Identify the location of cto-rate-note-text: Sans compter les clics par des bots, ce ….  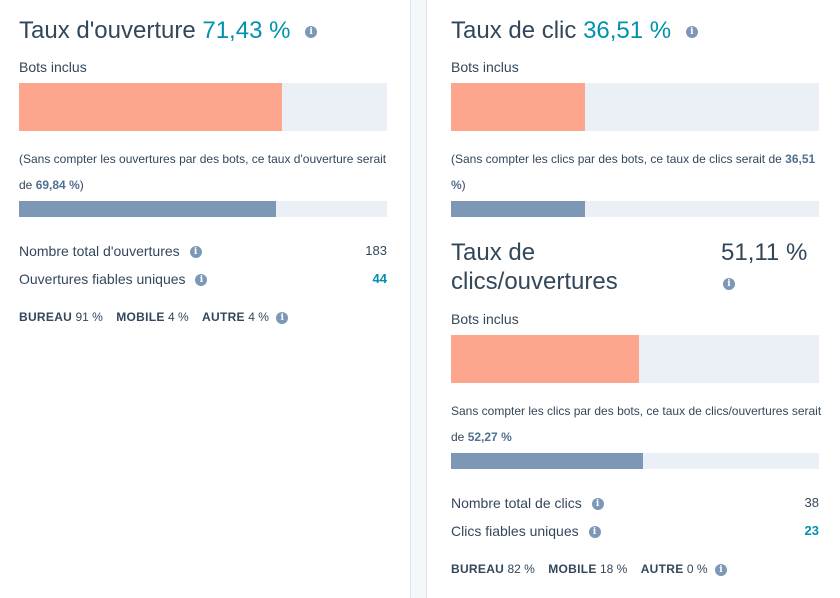
(636, 424).